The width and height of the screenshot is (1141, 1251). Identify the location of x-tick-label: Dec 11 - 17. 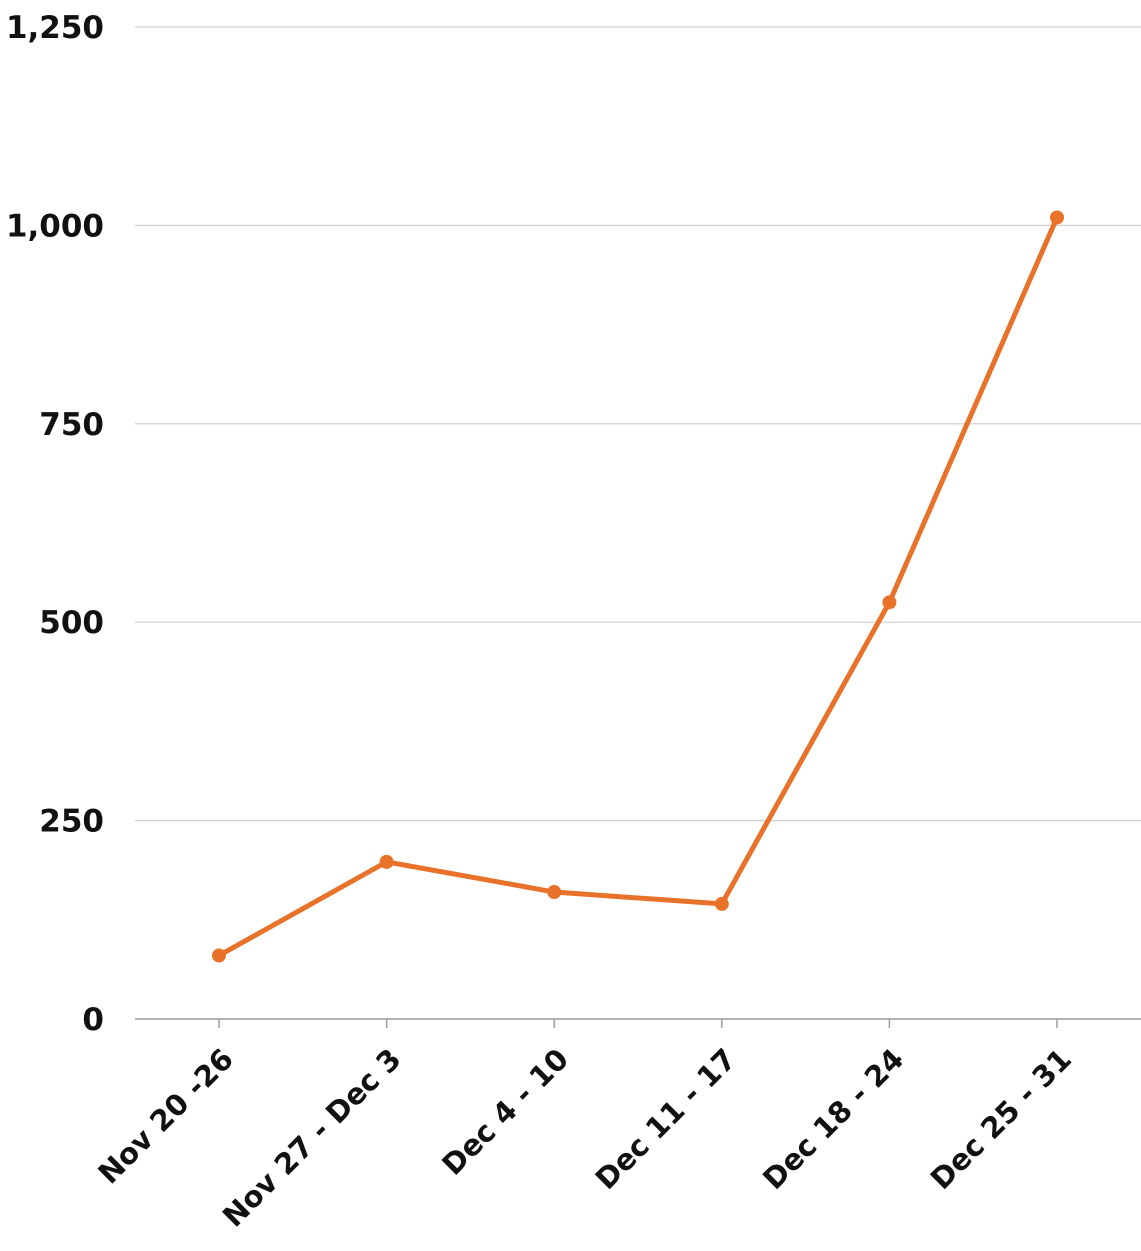
(666, 1119).